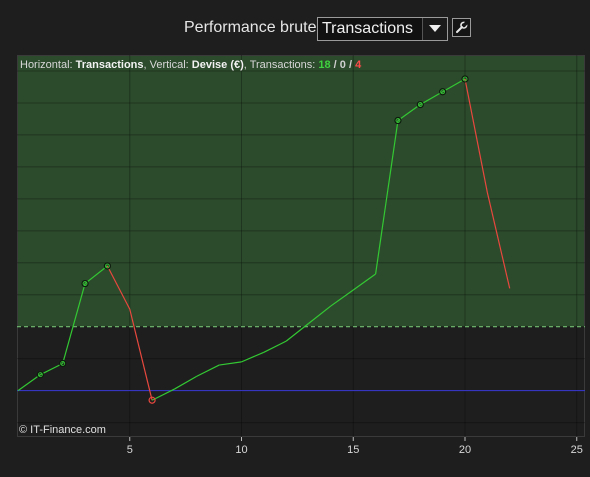 This screenshot has height=477, width=590. I want to click on wrench-icon, so click(462, 27).